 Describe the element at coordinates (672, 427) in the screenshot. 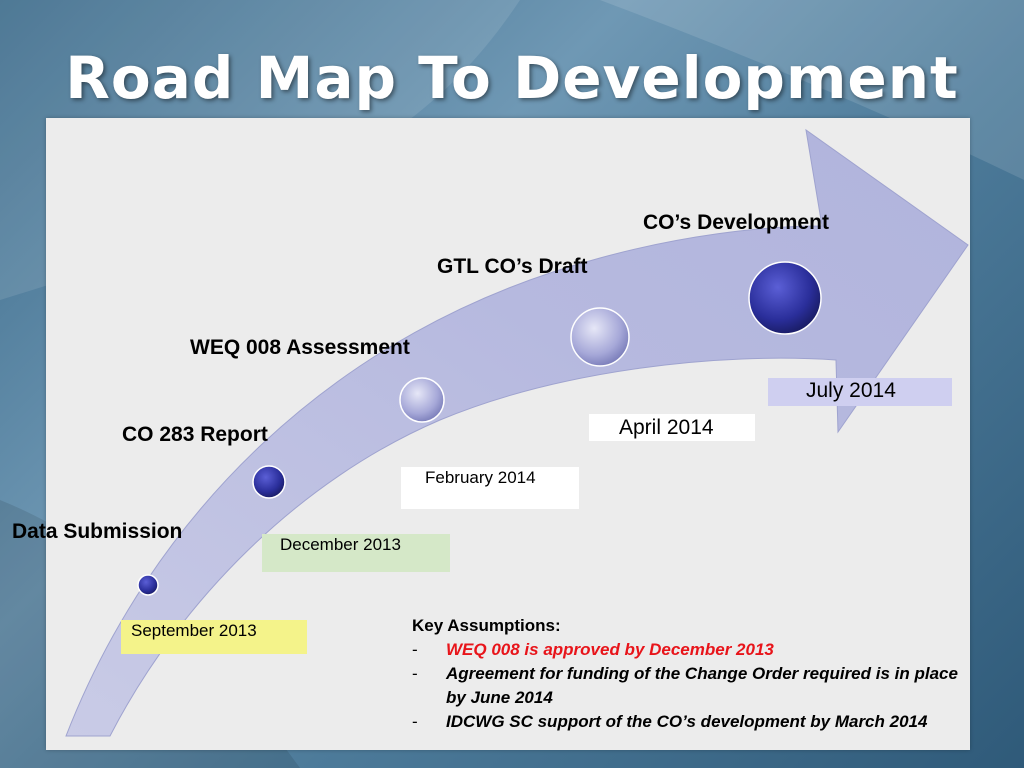

I see `date-box-april-2014: April 2014` at that location.